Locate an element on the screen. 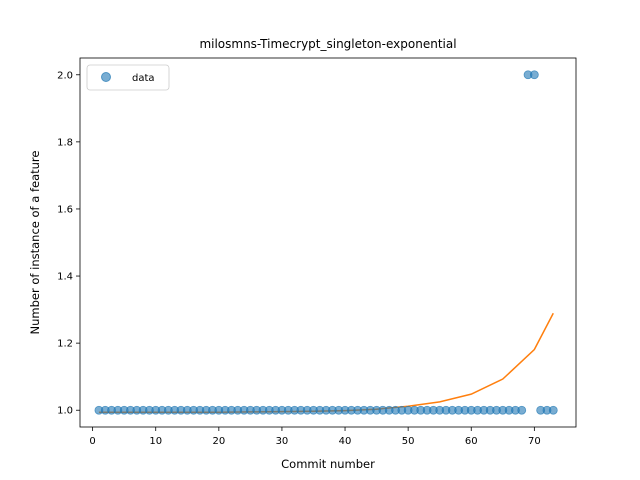  y-tick-label: 1.6 is located at coordinates (65, 209).